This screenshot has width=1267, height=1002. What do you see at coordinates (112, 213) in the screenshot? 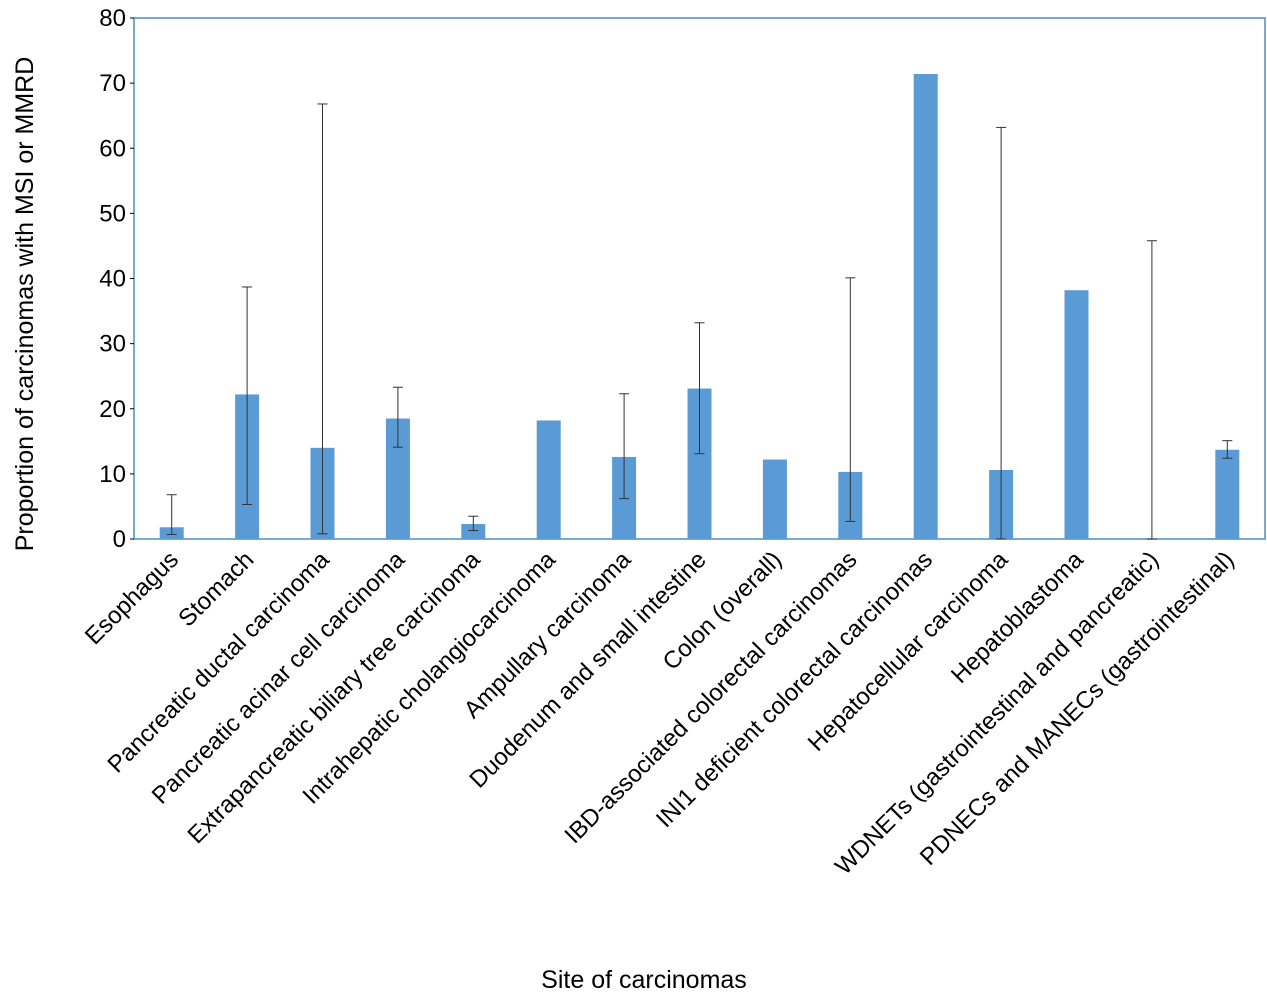
I see `y-tick-label: 50` at bounding box center [112, 213].